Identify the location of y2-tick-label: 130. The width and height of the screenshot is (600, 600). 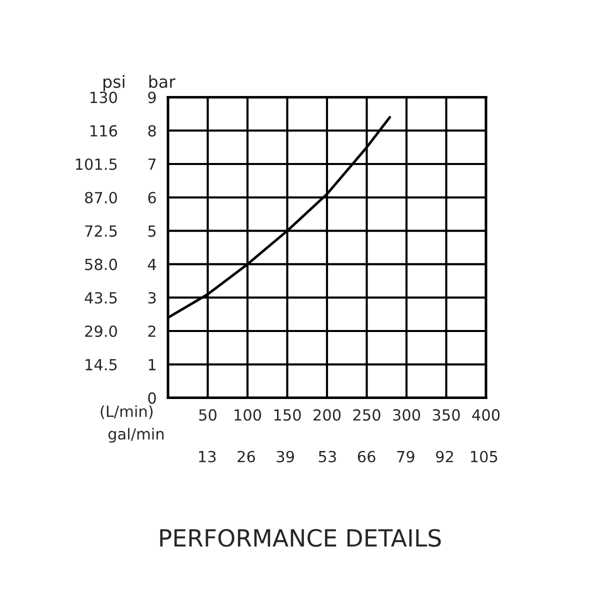
(103, 98).